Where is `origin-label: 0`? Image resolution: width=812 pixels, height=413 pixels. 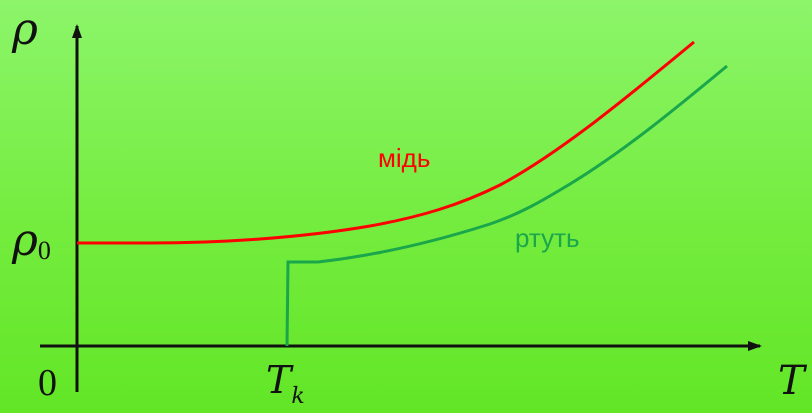
origin-label: 0 is located at coordinates (47, 383).